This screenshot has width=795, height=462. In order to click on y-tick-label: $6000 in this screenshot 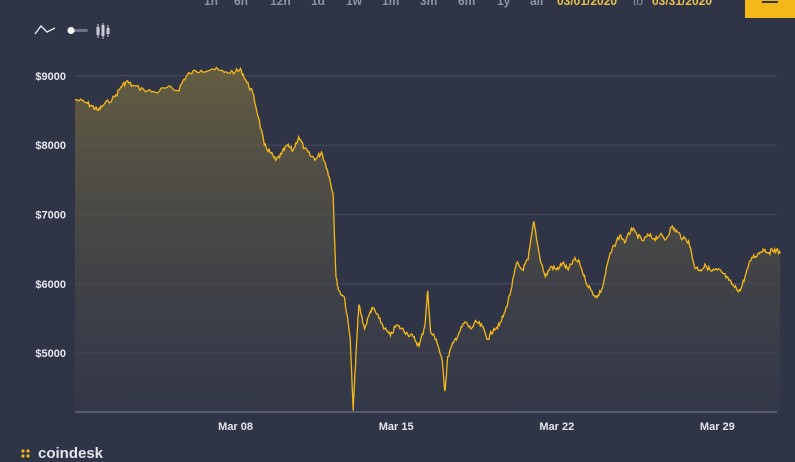, I will do `click(50, 285)`.